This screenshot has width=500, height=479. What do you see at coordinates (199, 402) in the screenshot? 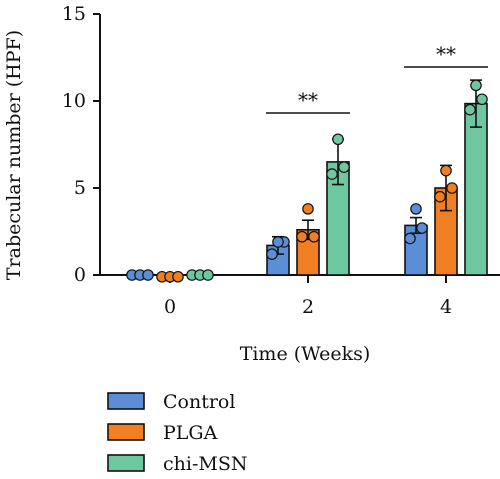
I see `legend-label: Control` at bounding box center [199, 402].